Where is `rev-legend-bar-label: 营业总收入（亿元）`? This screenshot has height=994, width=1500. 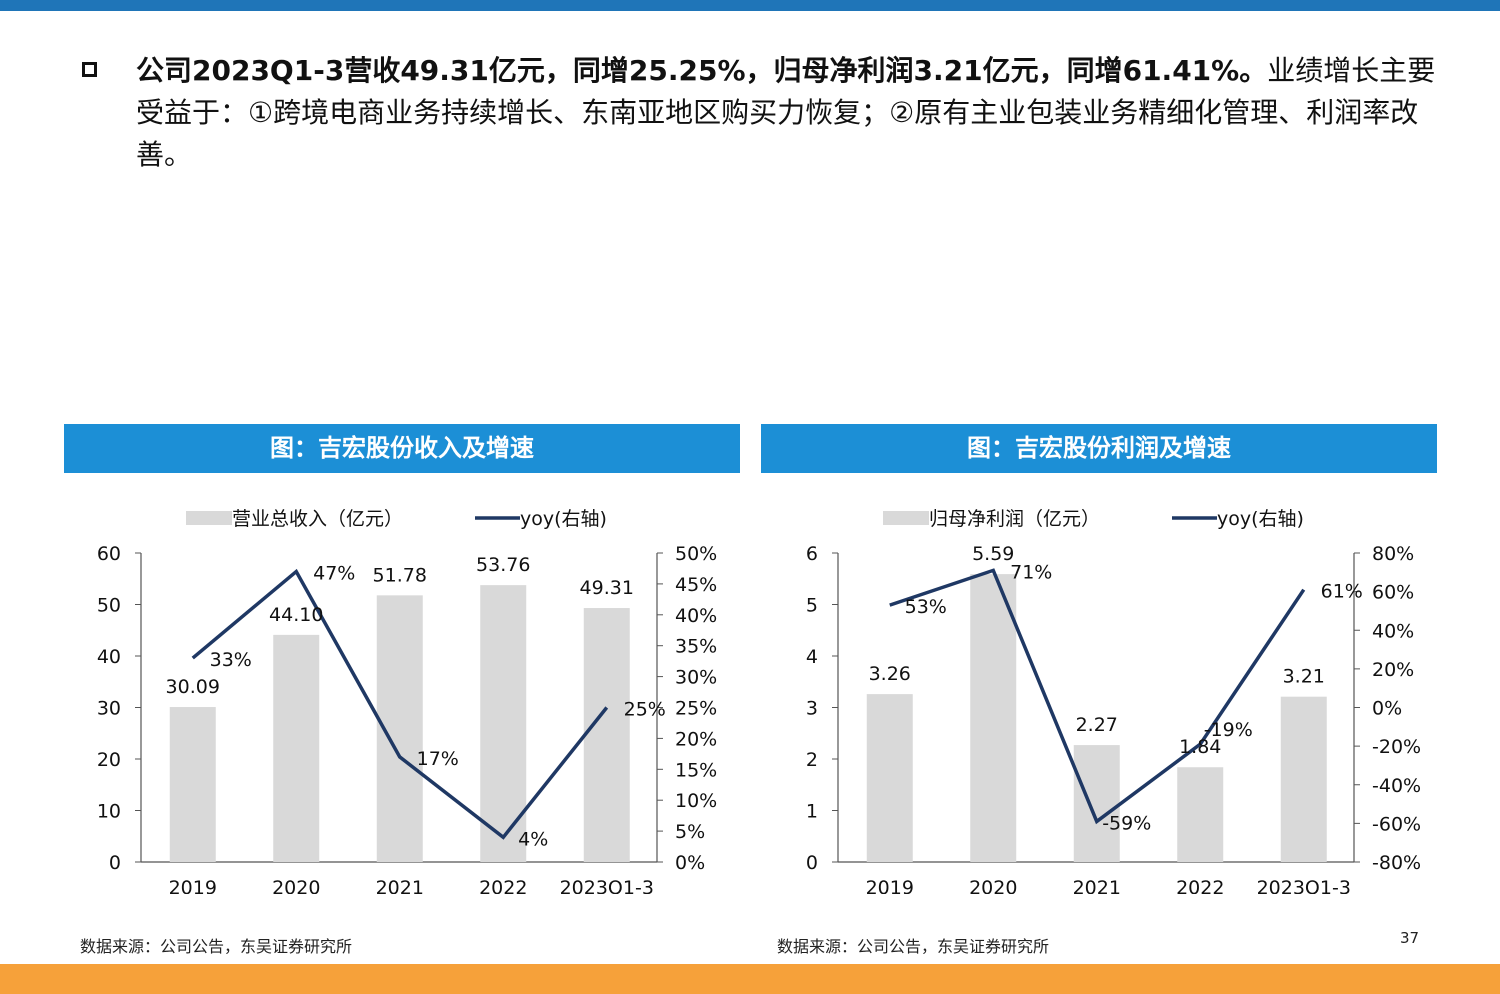
rev-legend-bar-label: 营业总收入（亿元） is located at coordinates (317, 519).